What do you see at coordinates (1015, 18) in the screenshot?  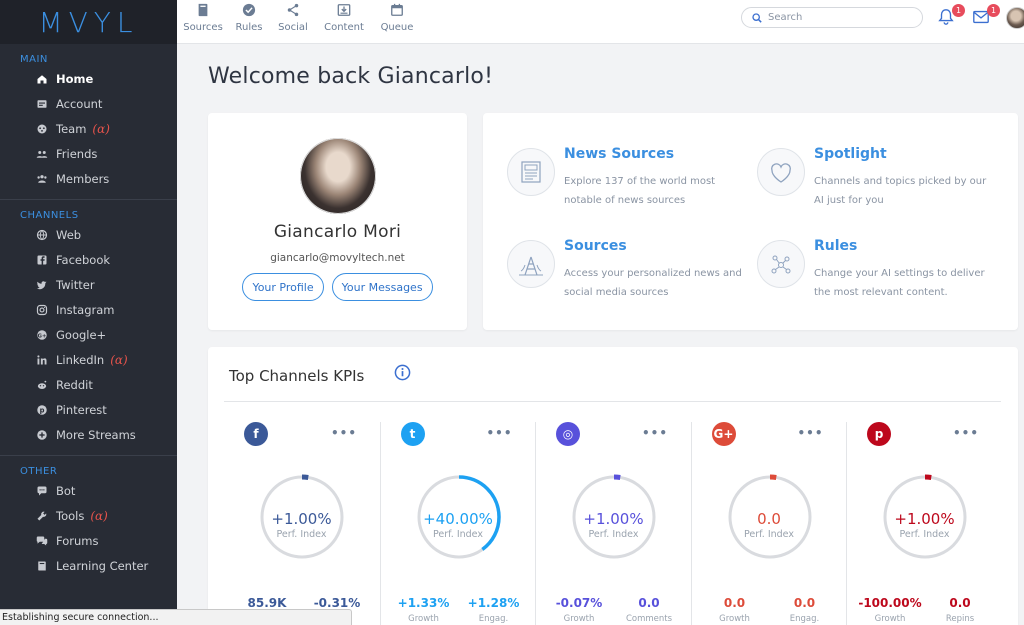 I see `user-avatar` at bounding box center [1015, 18].